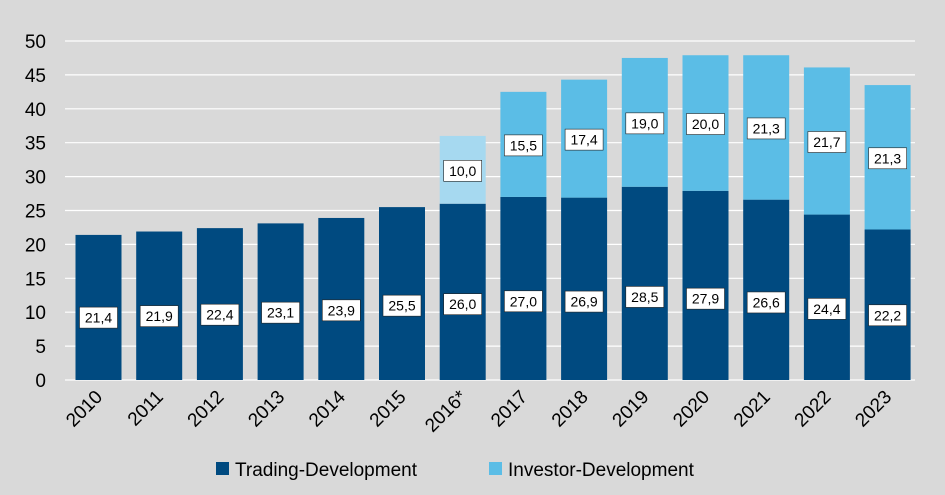  I want to click on data-label: 23,1, so click(280, 313).